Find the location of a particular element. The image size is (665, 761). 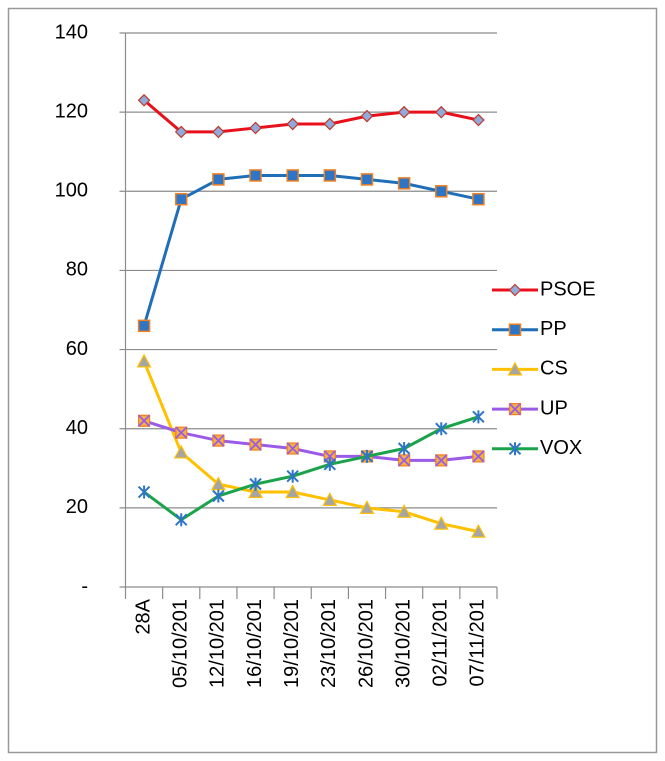

y-tick-label: - is located at coordinates (84, 586).